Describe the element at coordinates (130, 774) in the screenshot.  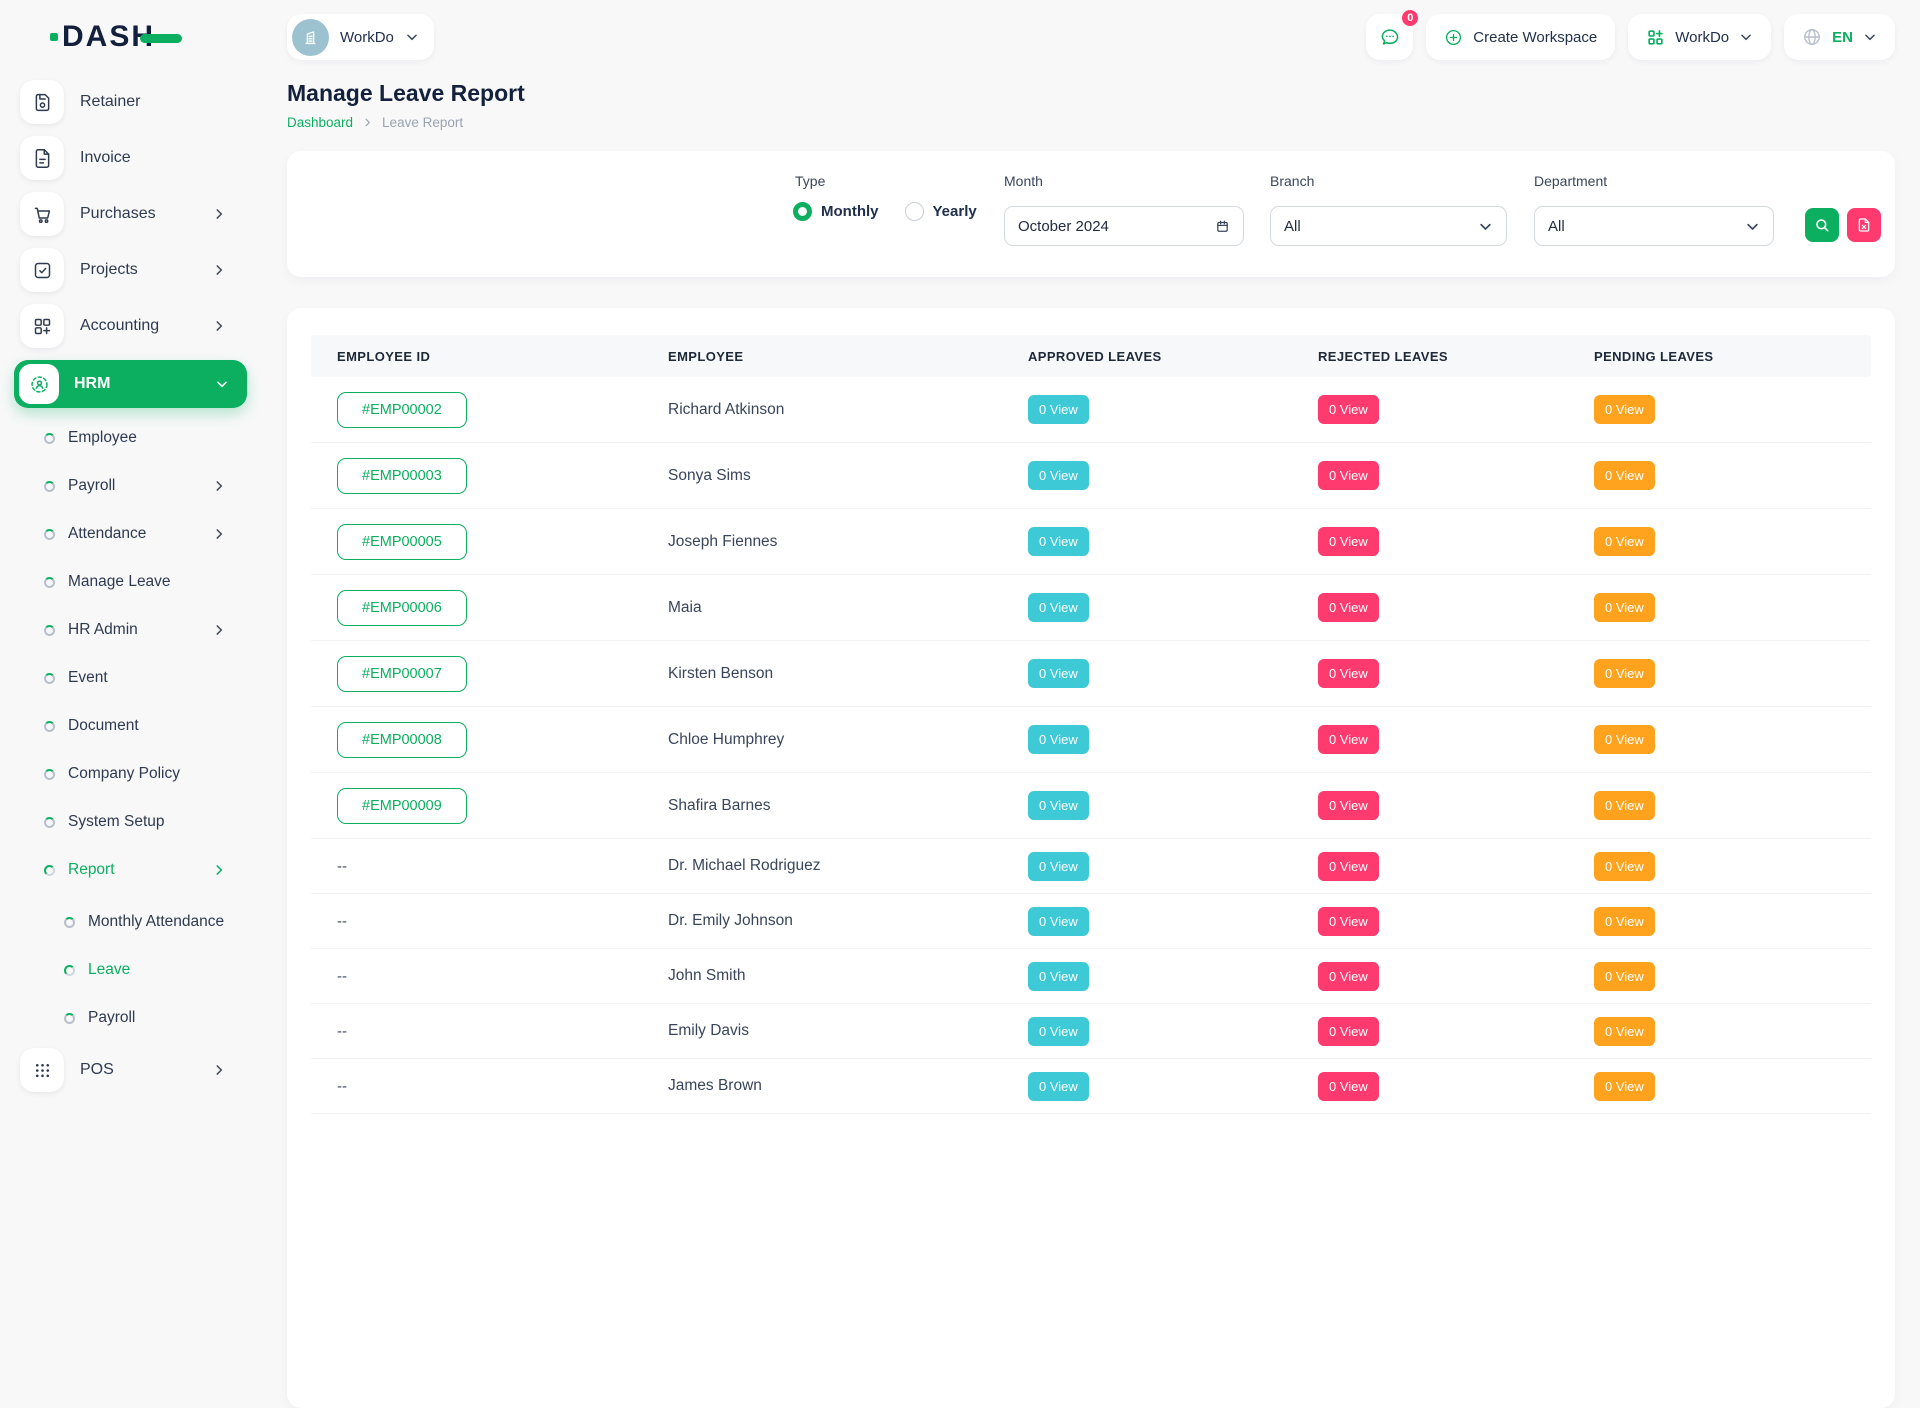
I see `sidebar-subitem-company-policy: Company Policy` at that location.